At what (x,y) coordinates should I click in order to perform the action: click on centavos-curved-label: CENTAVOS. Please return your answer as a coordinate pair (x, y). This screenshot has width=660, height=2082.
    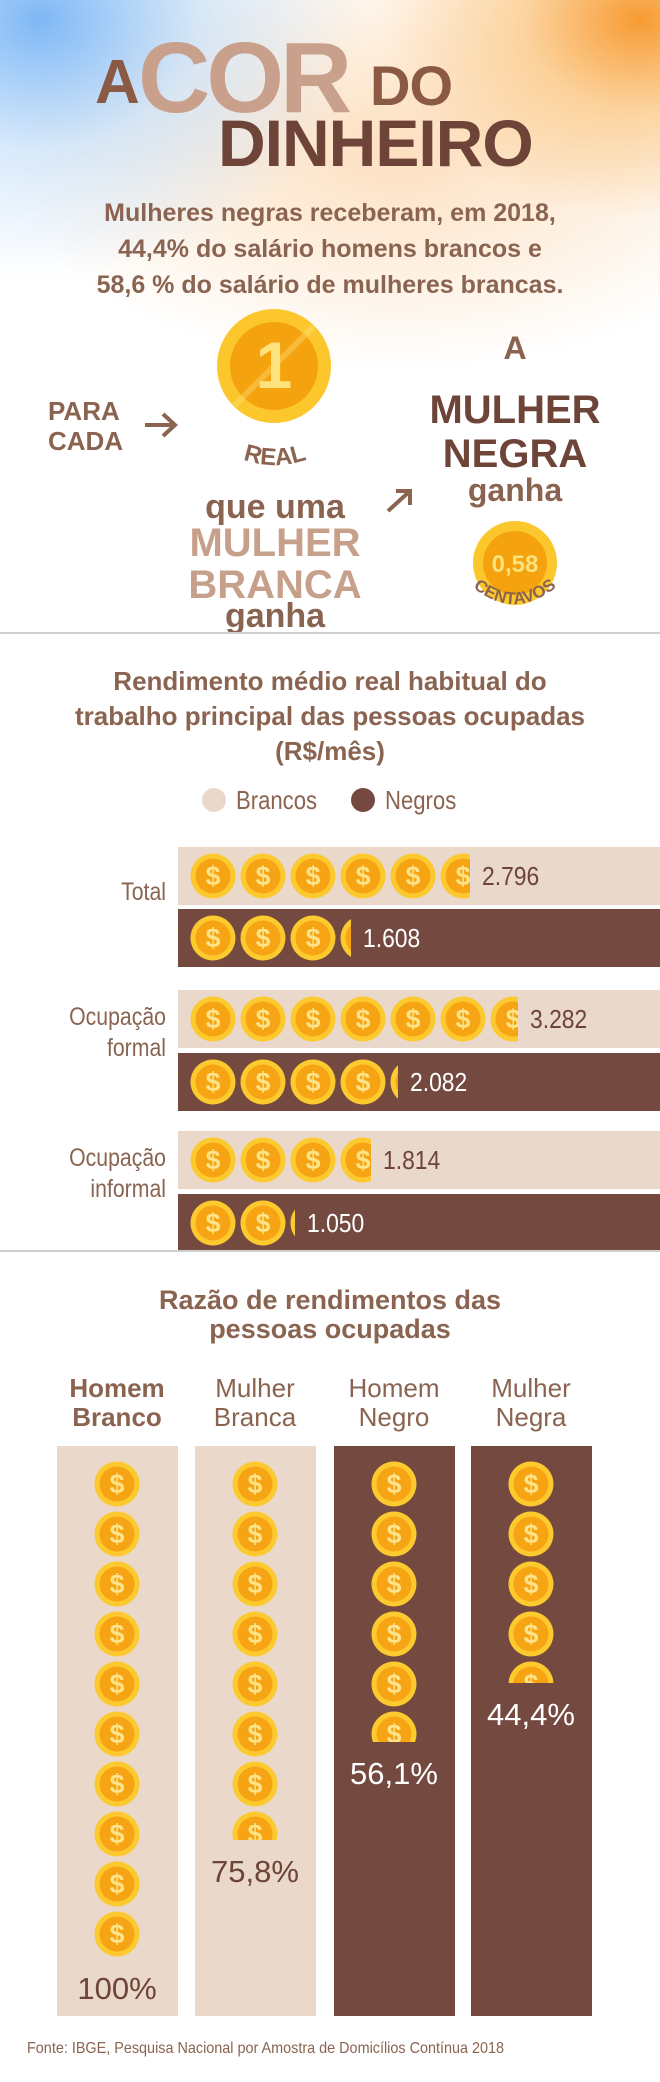
    Looking at the image, I should click on (515, 591).